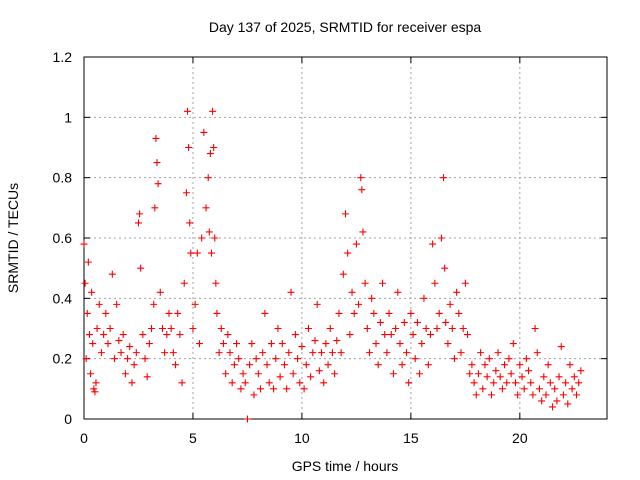 The width and height of the screenshot is (640, 480). Describe the element at coordinates (63, 178) in the screenshot. I see `y-tick-label: 0.8` at that location.